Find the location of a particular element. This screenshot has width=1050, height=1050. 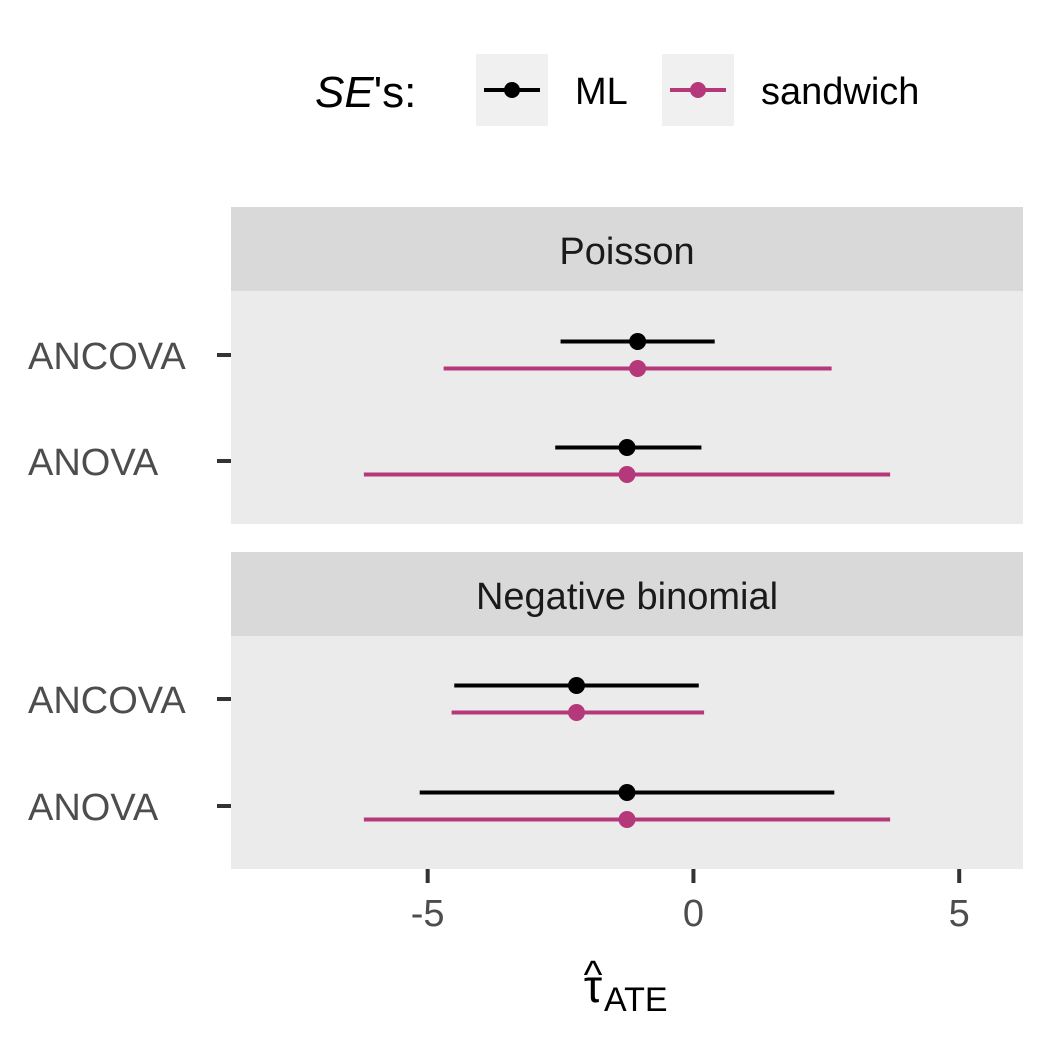

x-axis: -5 0 5 is located at coordinates (690, 902).